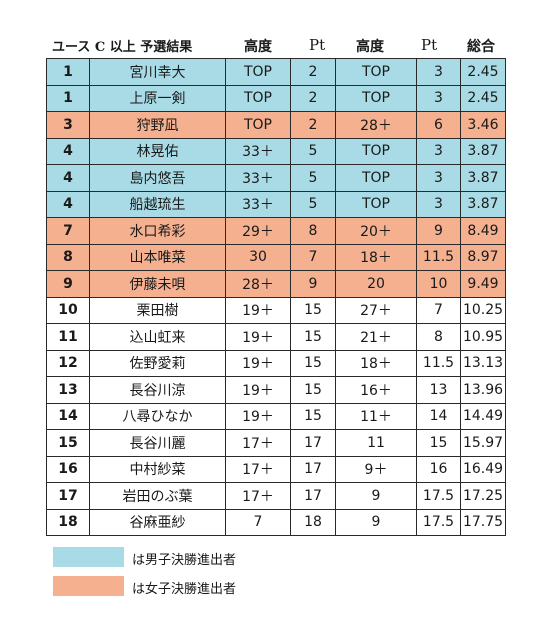  I want to click on rank-cell: 7, so click(68, 231).